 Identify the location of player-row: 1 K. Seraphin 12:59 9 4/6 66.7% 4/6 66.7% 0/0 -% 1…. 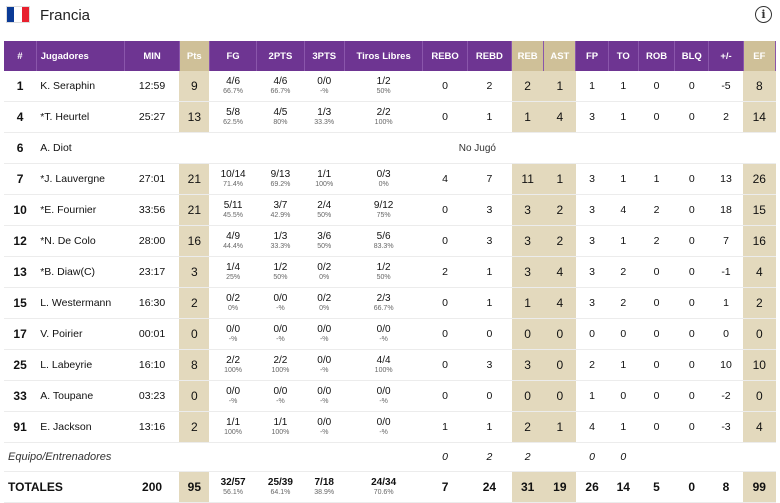
(390, 86).